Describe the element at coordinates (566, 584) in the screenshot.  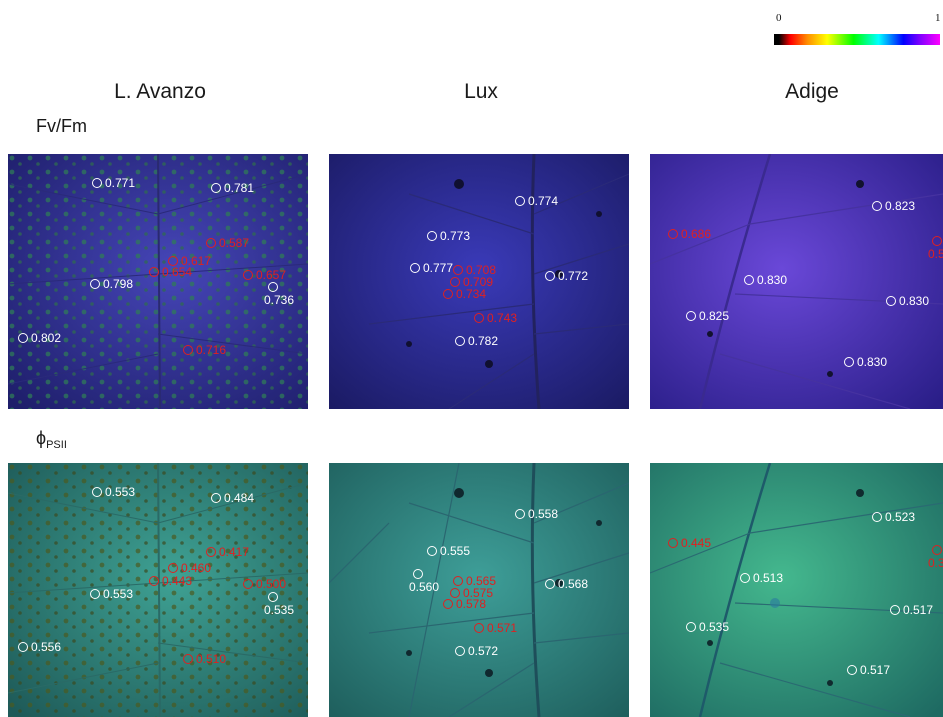
I see `marker-label: 0.568` at that location.